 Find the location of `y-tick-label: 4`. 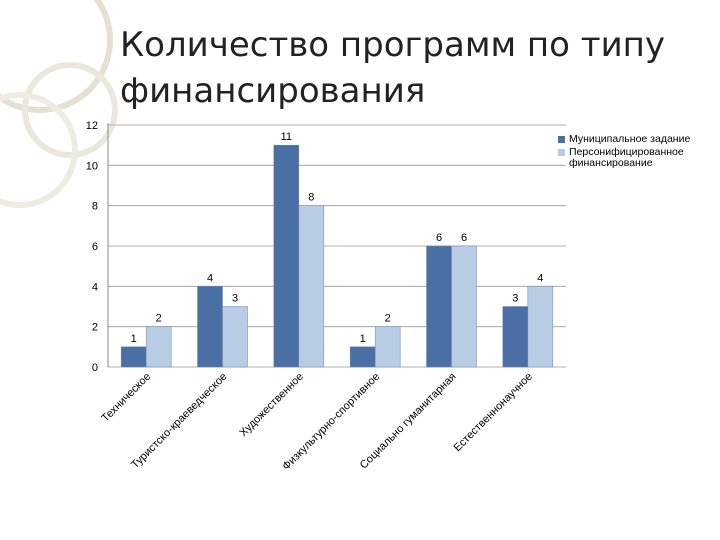

y-tick-label: 4 is located at coordinates (95, 287).